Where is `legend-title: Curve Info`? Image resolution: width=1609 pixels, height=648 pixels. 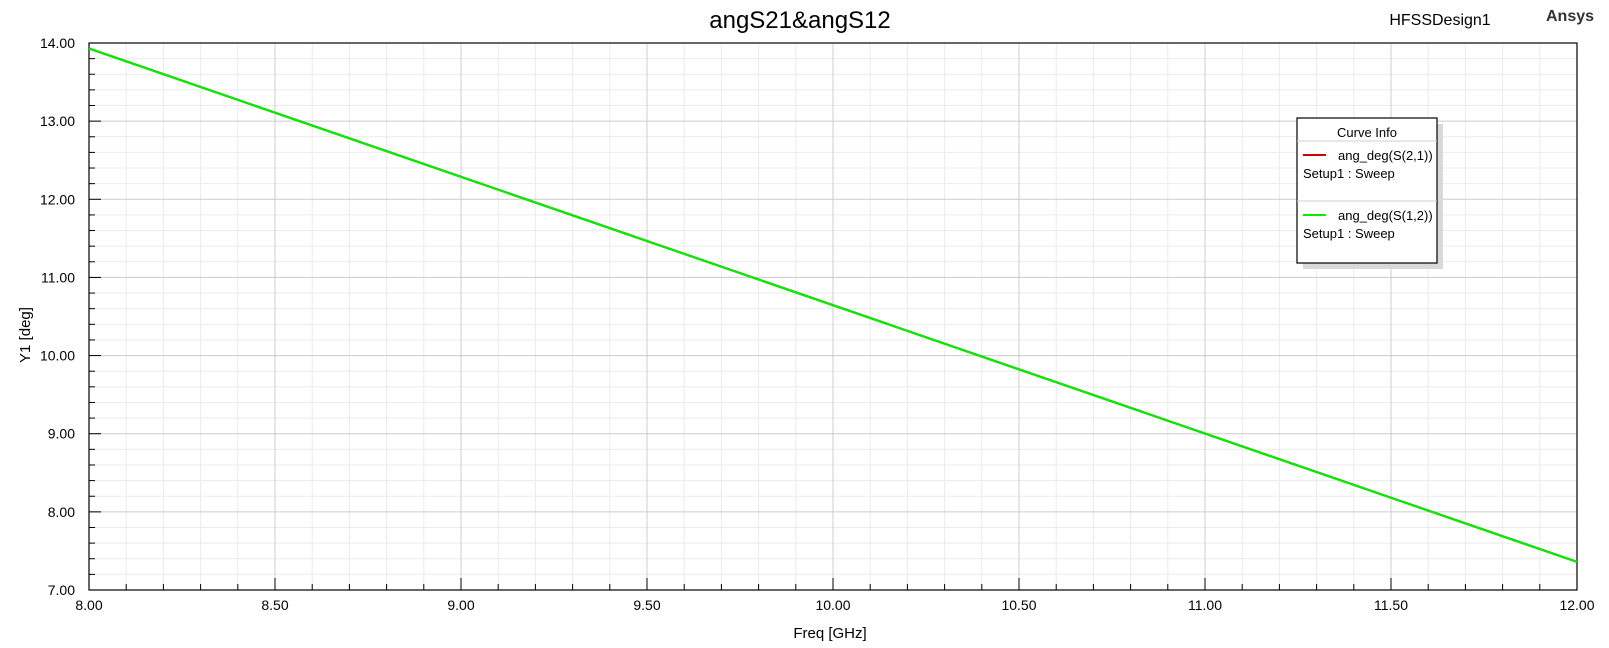
legend-title: Curve Info is located at coordinates (1367, 132).